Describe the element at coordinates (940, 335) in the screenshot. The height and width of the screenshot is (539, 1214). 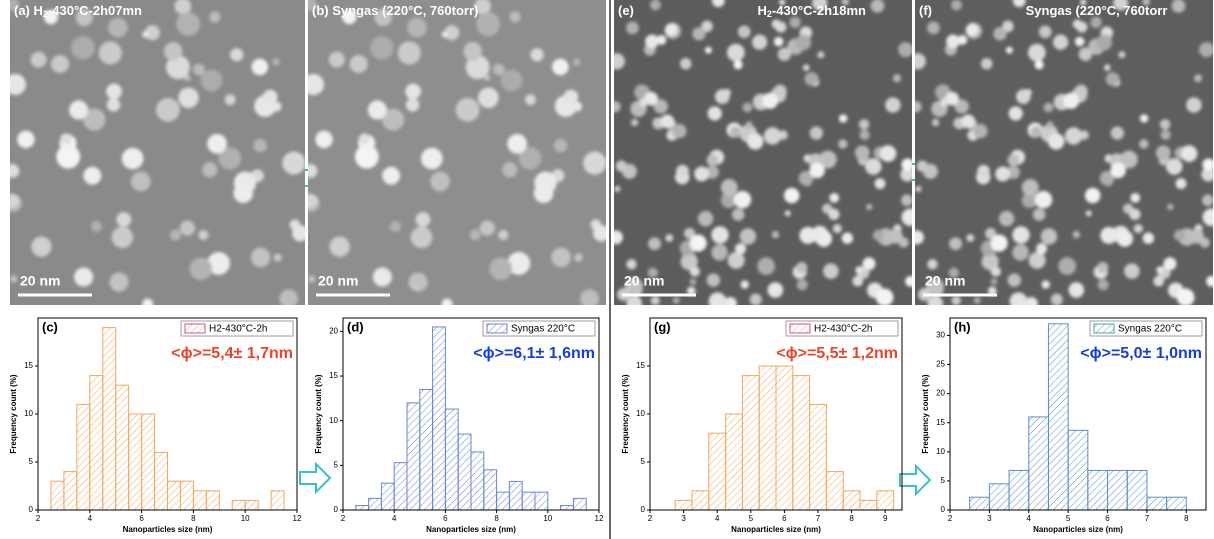
I see `y-tick-label: 30` at that location.